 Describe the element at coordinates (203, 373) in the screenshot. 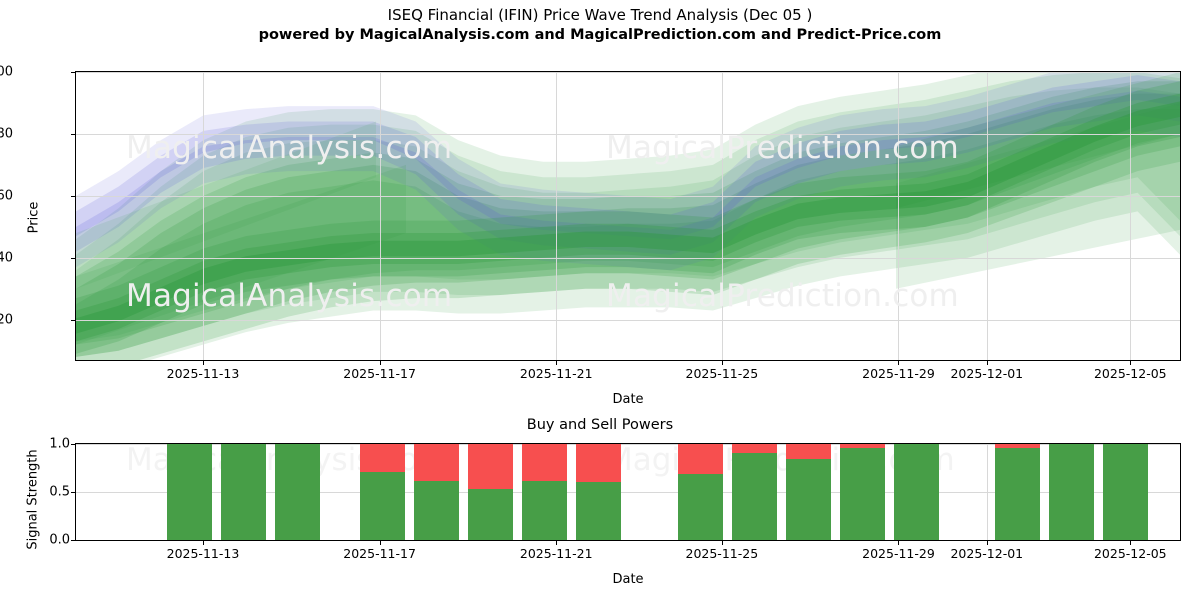

I see `price-x-tick-label: 2025-11-13` at that location.